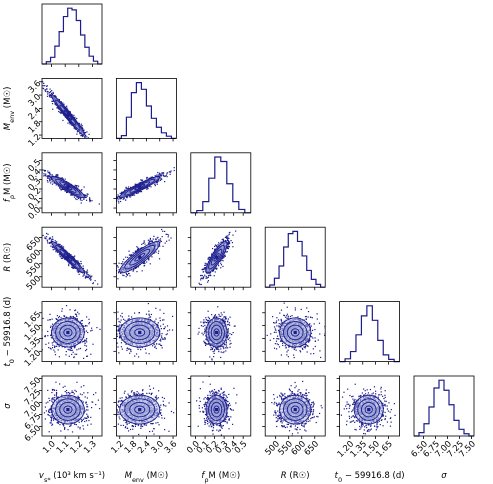  I want to click on histogram-R, so click(295, 259).